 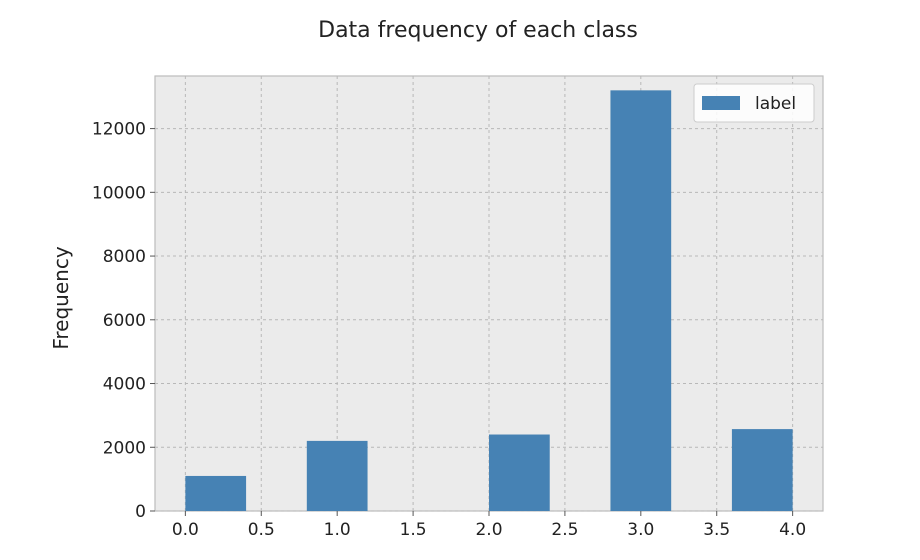 I want to click on x-axis-ticks: 0.0 0.5 1.0 1.5 2.0 2.5 3.0 3.5 4.0, so click(x=489, y=525).